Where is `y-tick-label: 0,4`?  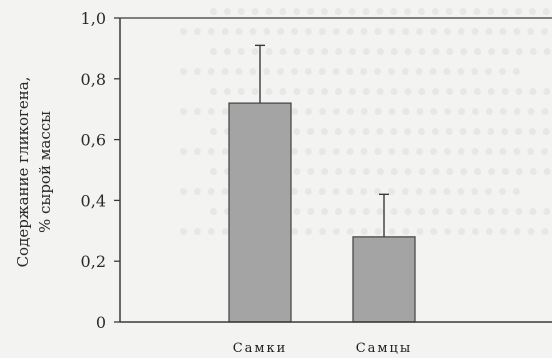
y-tick-label: 0,4 is located at coordinates (93, 200).